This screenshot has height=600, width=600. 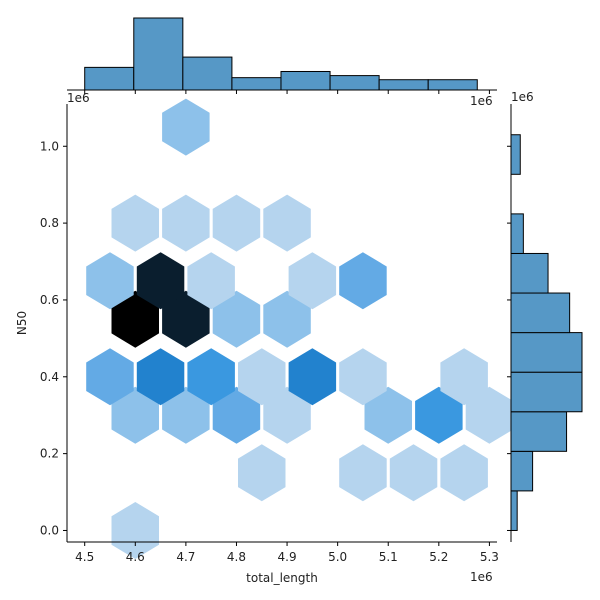 I want to click on y-offset-text-main: 1e6, so click(x=78, y=98).